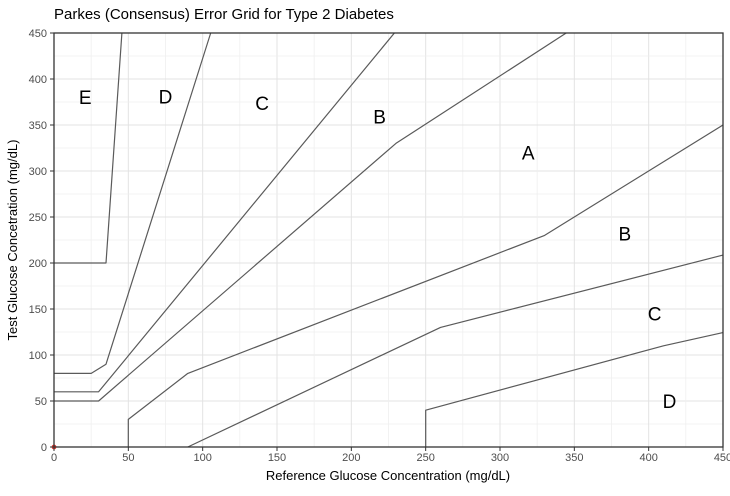 This screenshot has height=496, width=730. What do you see at coordinates (528, 153) in the screenshot?
I see `zone-label-a-4: A` at bounding box center [528, 153].